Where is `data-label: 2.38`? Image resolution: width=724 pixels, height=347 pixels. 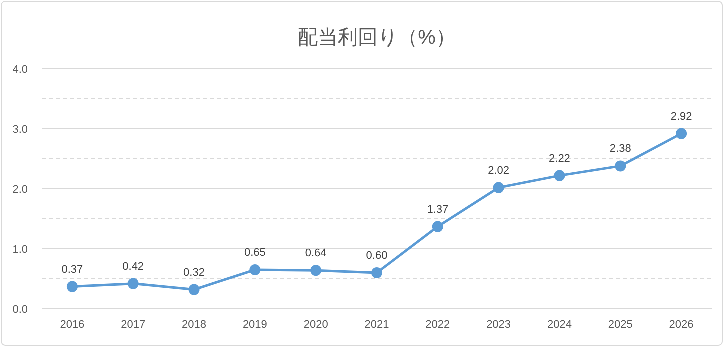 data-label: 2.38 is located at coordinates (621, 149).